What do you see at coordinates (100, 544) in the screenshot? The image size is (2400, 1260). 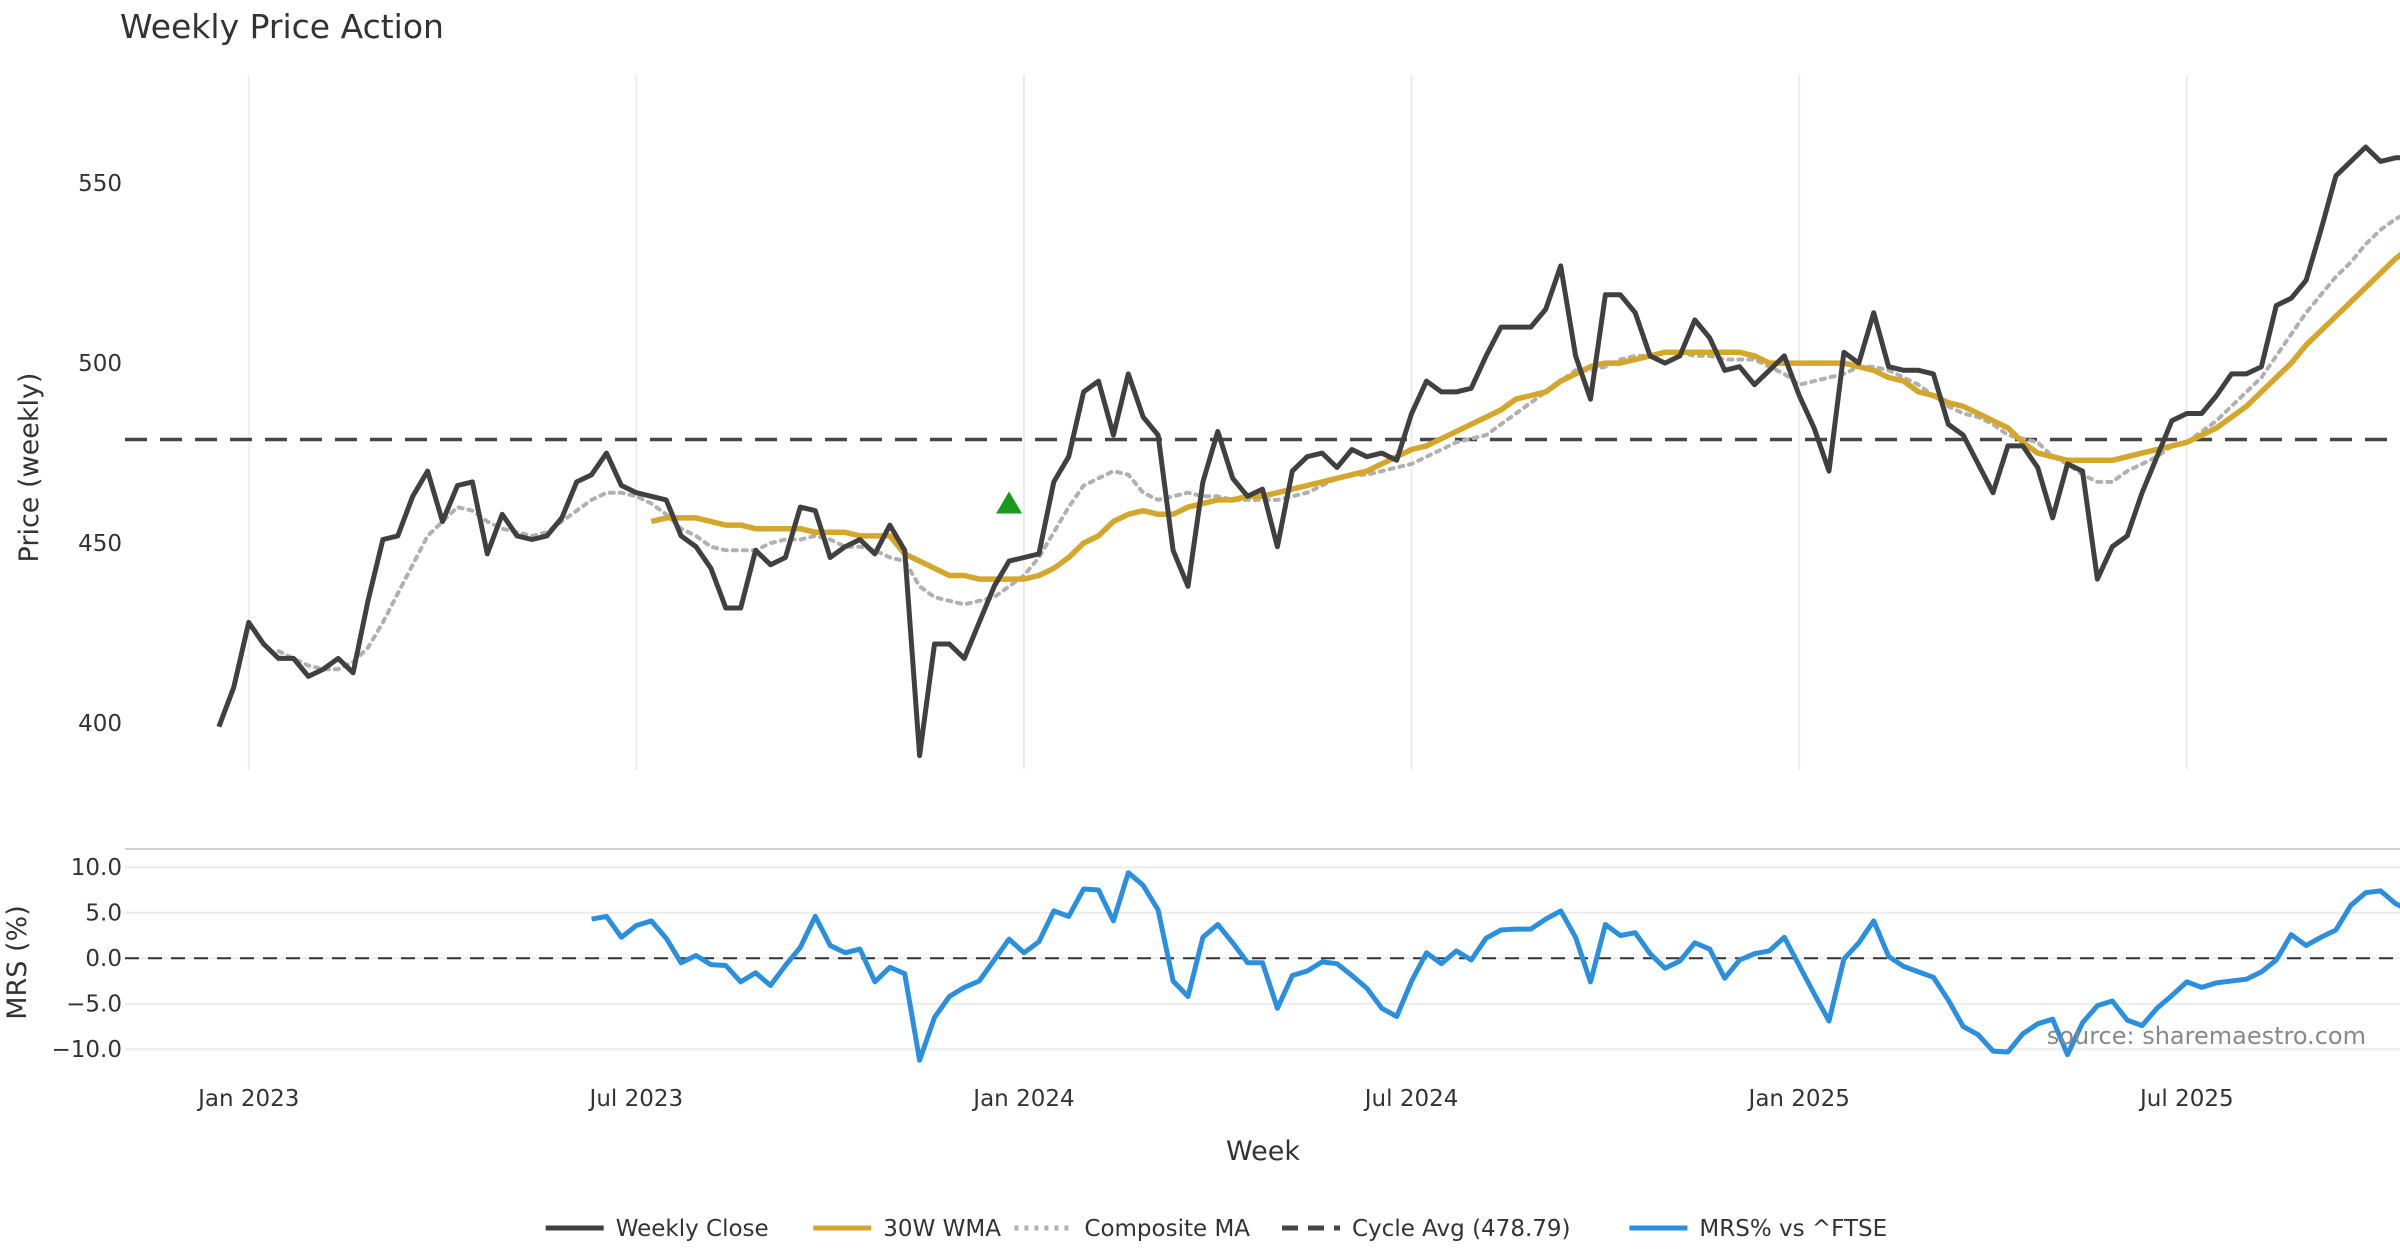 I see `price-y-tick-label: 450` at bounding box center [100, 544].